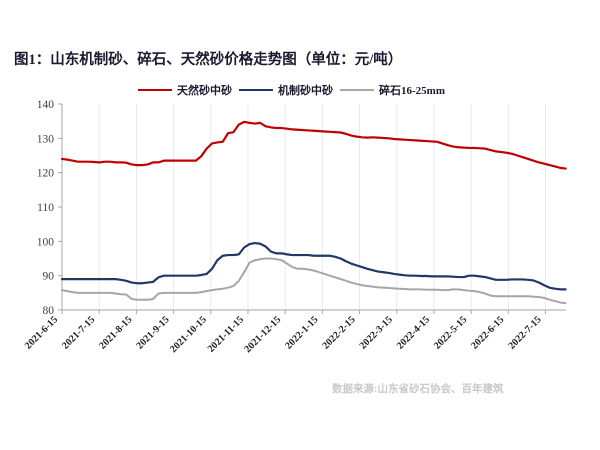 This screenshot has width=600, height=450. I want to click on legend-label-natural-sand: 天然砂中砂, so click(204, 91).